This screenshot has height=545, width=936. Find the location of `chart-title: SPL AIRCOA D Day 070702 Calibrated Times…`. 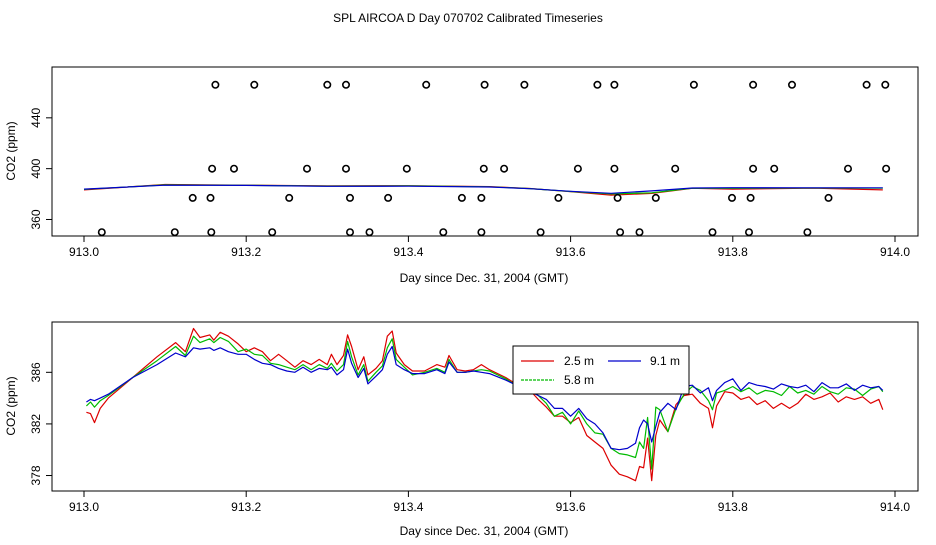

chart-title: SPL AIRCOA D Day 070702 Calibrated Times… is located at coordinates (468, 18).